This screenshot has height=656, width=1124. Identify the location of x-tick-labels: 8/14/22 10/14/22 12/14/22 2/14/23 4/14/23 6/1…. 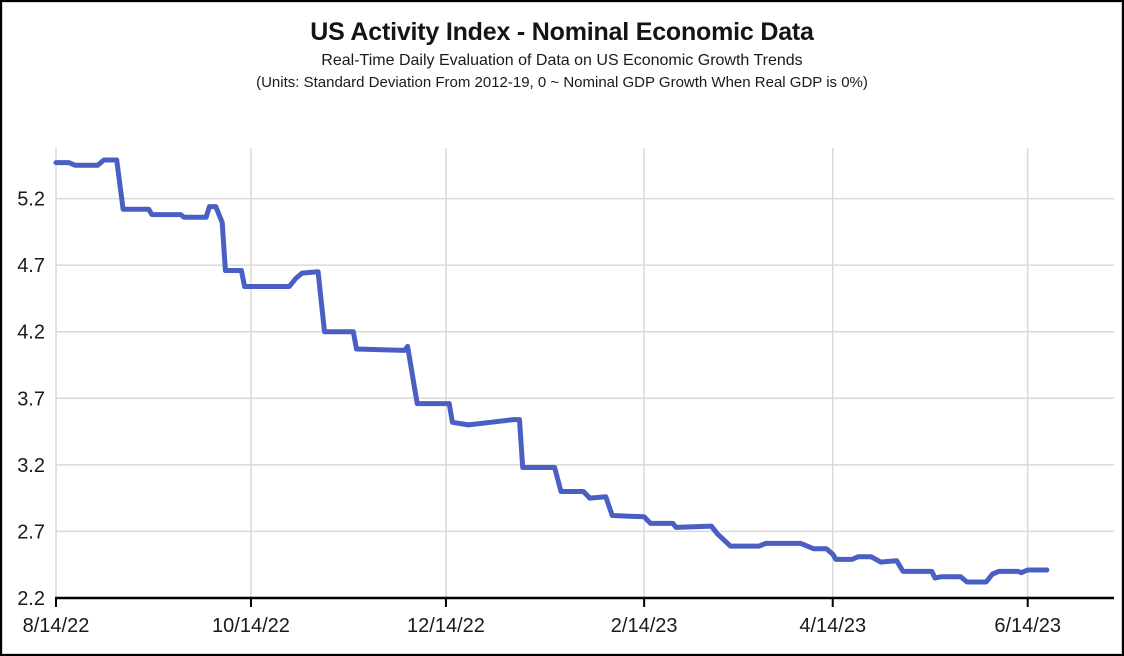
(542, 626).